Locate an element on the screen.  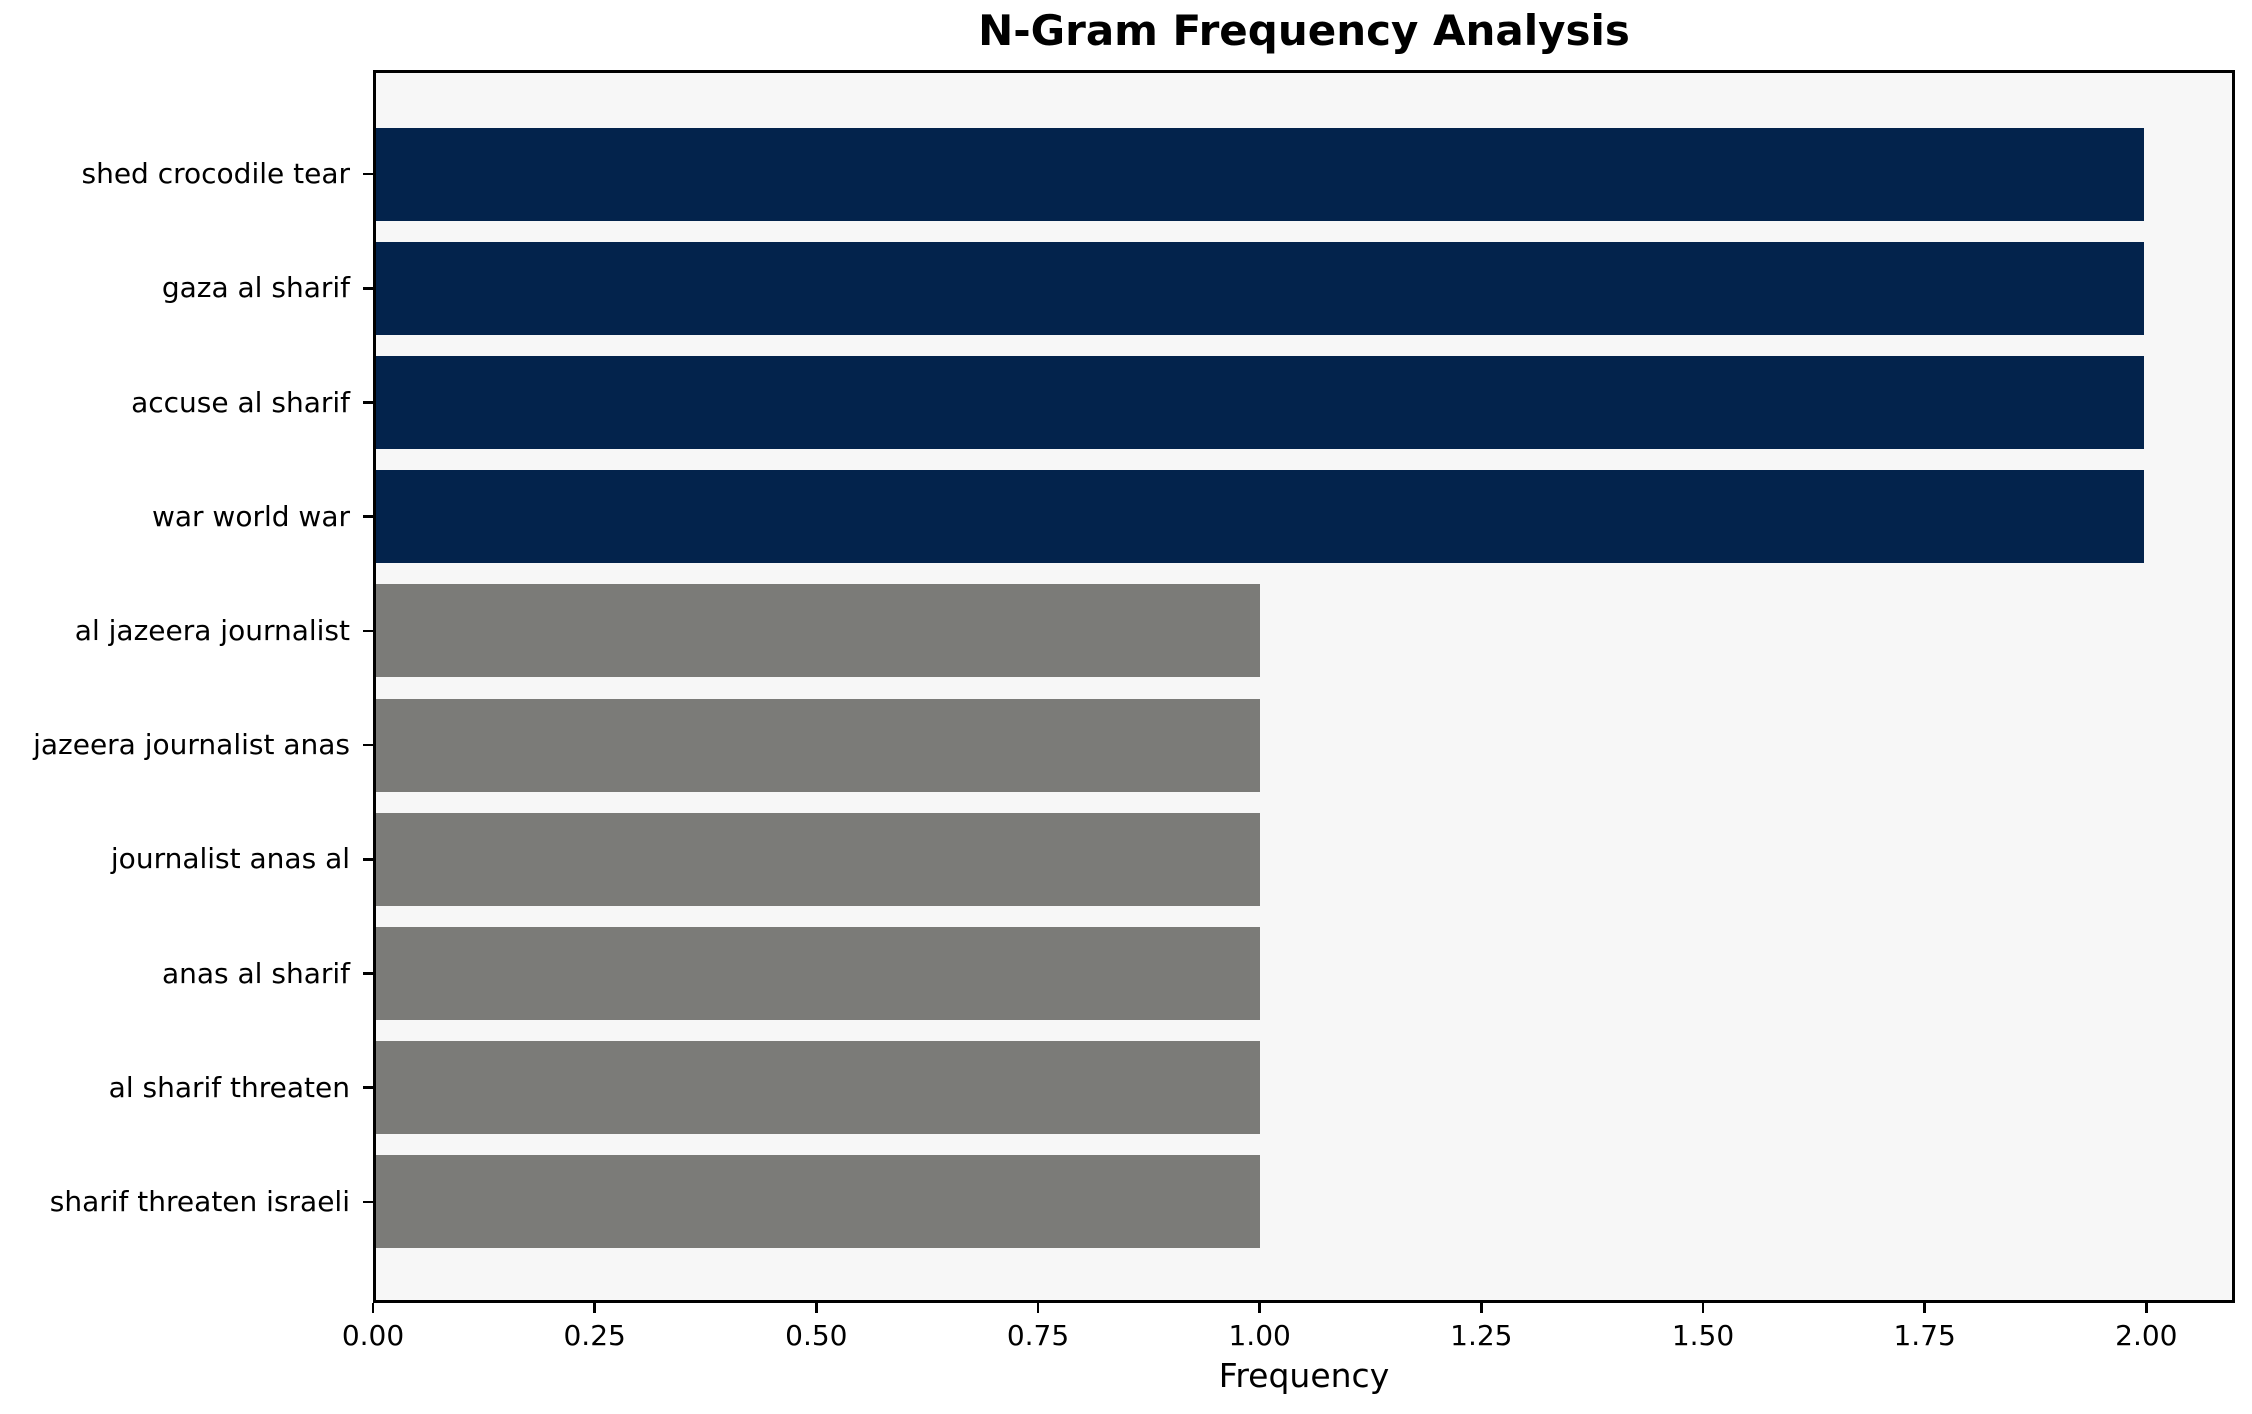
y-tick-label: gaza al sharif is located at coordinates (255, 288).